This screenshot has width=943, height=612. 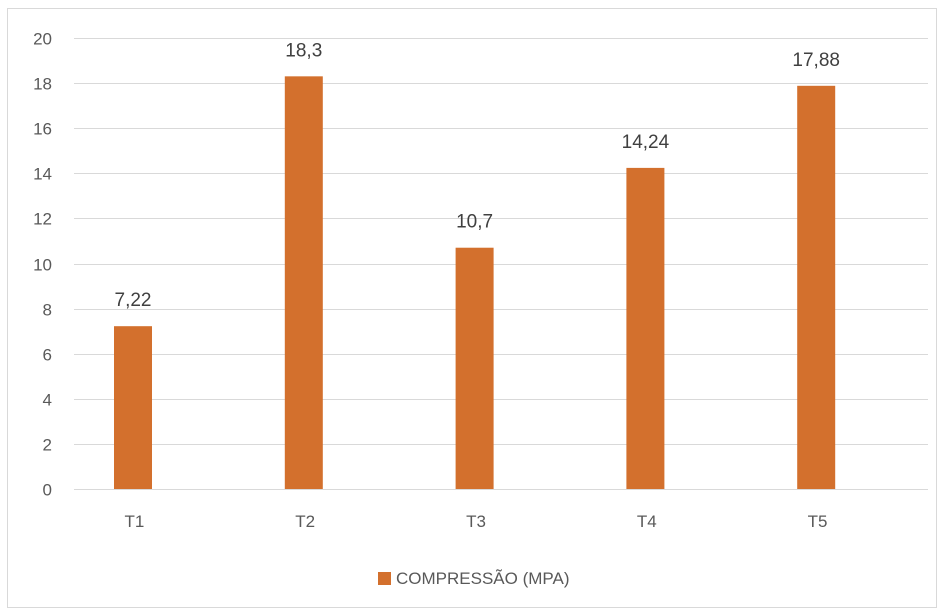 I want to click on data-label-t3: 10,7, so click(x=474, y=222).